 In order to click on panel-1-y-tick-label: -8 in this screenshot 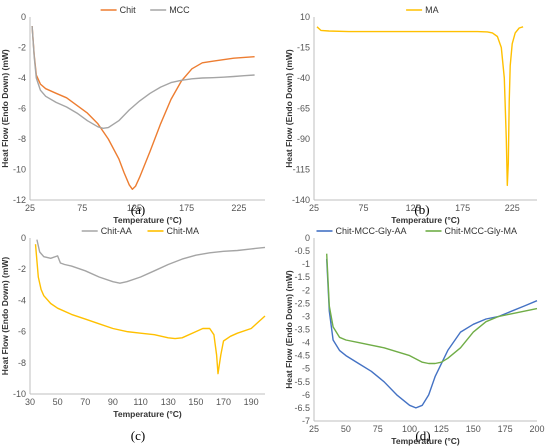, I will do `click(22, 139)`.